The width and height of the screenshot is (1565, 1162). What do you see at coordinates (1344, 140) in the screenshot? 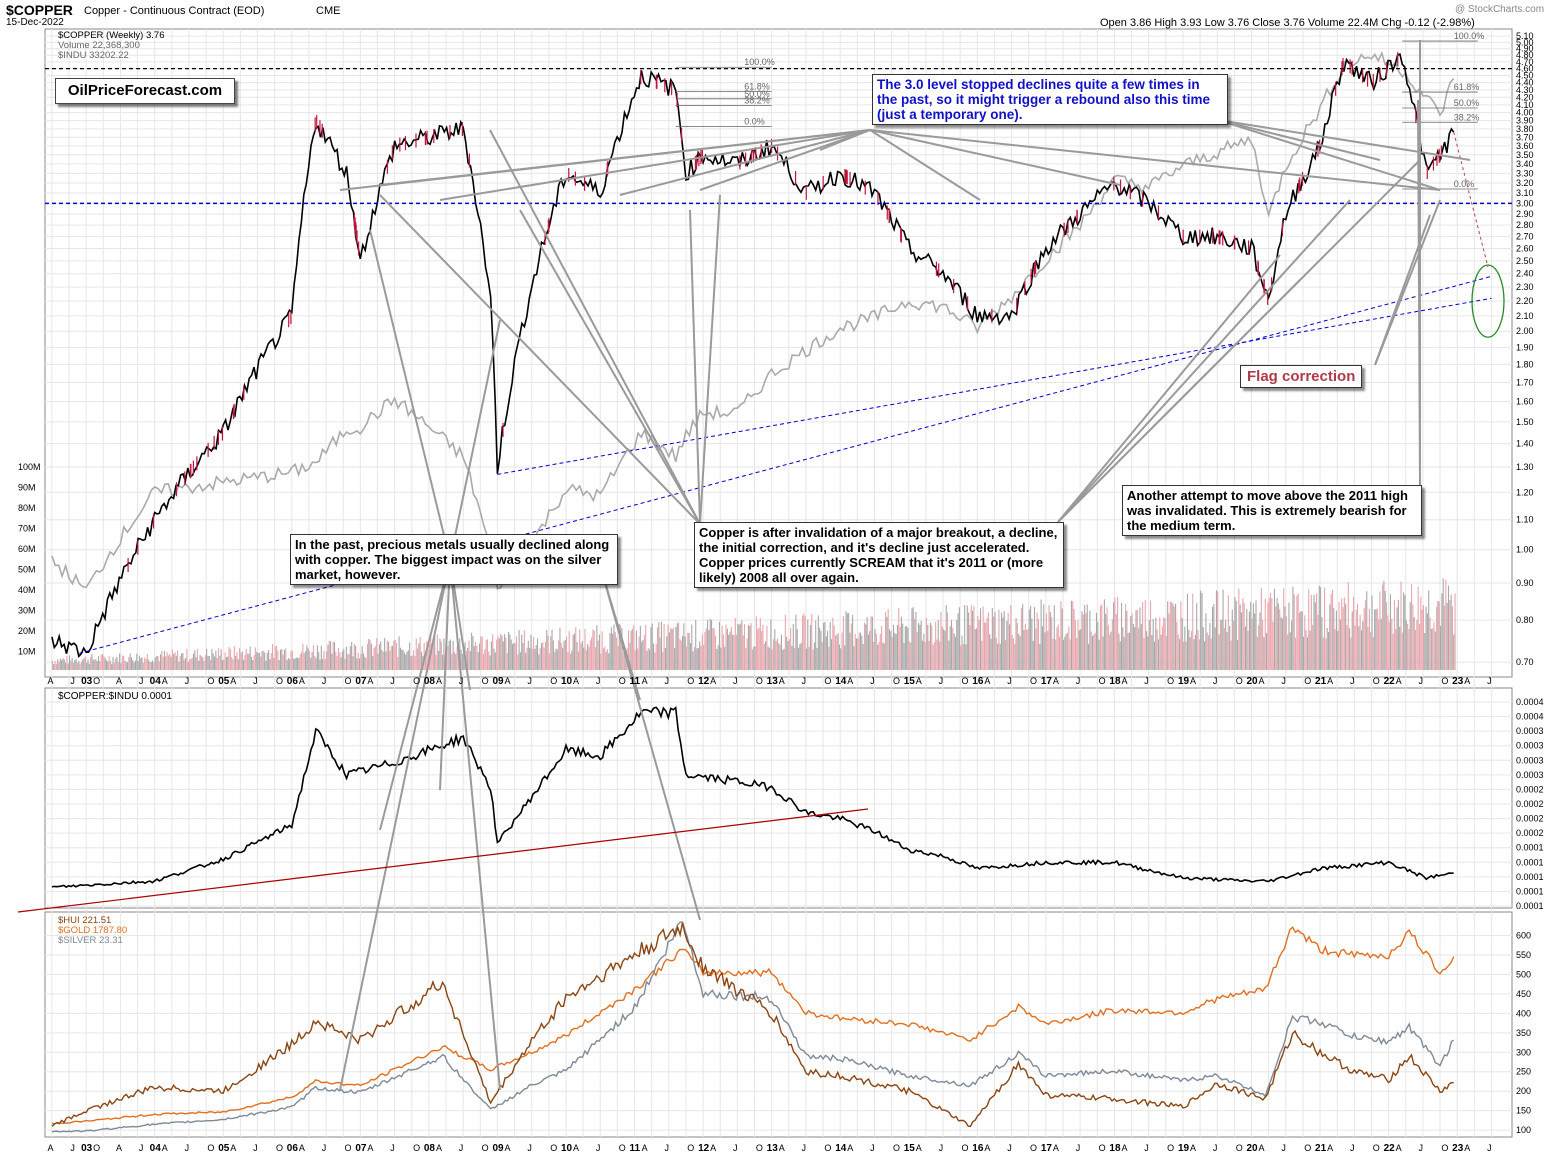
I see `pointer-line-level-30-right` at bounding box center [1344, 140].